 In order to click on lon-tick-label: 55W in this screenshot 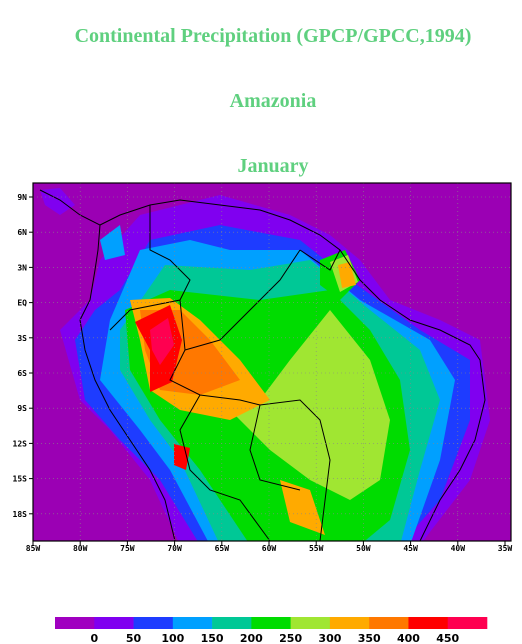, I will do `click(316, 548)`.